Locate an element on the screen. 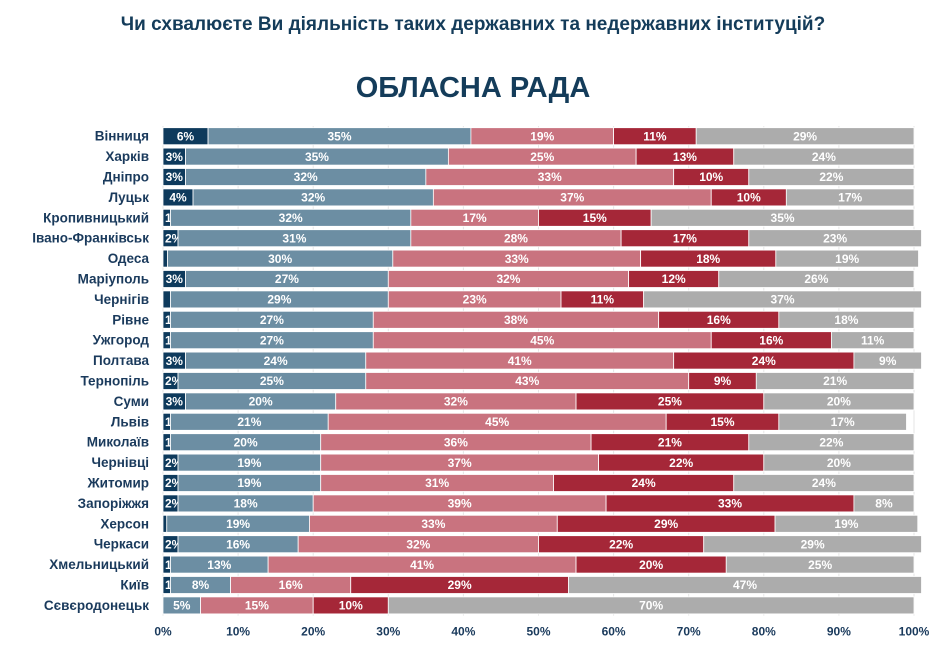 This screenshot has width=946, height=654. category-label: Львів is located at coordinates (130, 421).